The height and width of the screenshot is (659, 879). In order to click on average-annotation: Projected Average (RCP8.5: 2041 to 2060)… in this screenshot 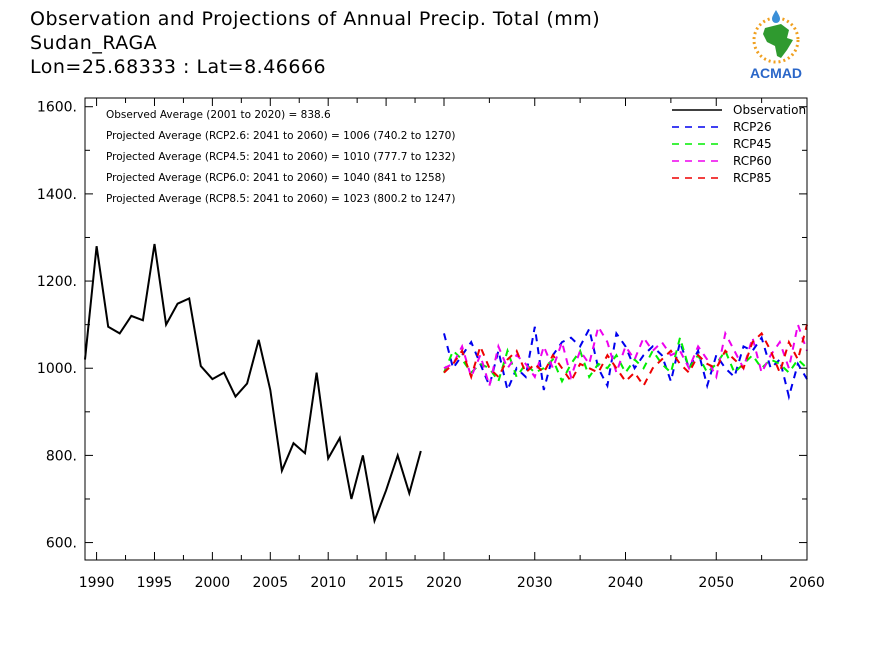, I will do `click(280, 199)`.